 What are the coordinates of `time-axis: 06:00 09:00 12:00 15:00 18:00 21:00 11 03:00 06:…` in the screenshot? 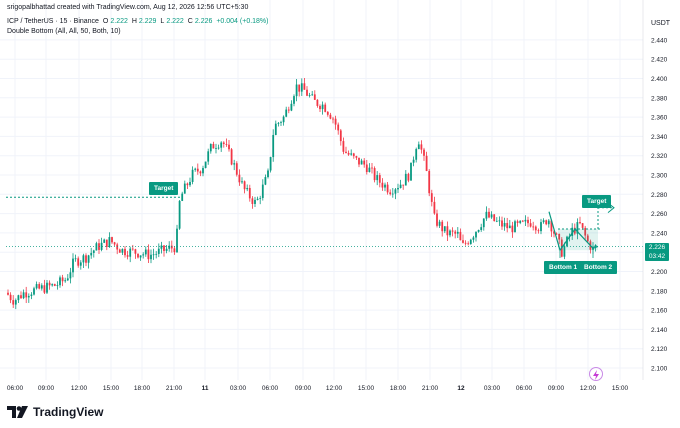 It's located at (318, 388).